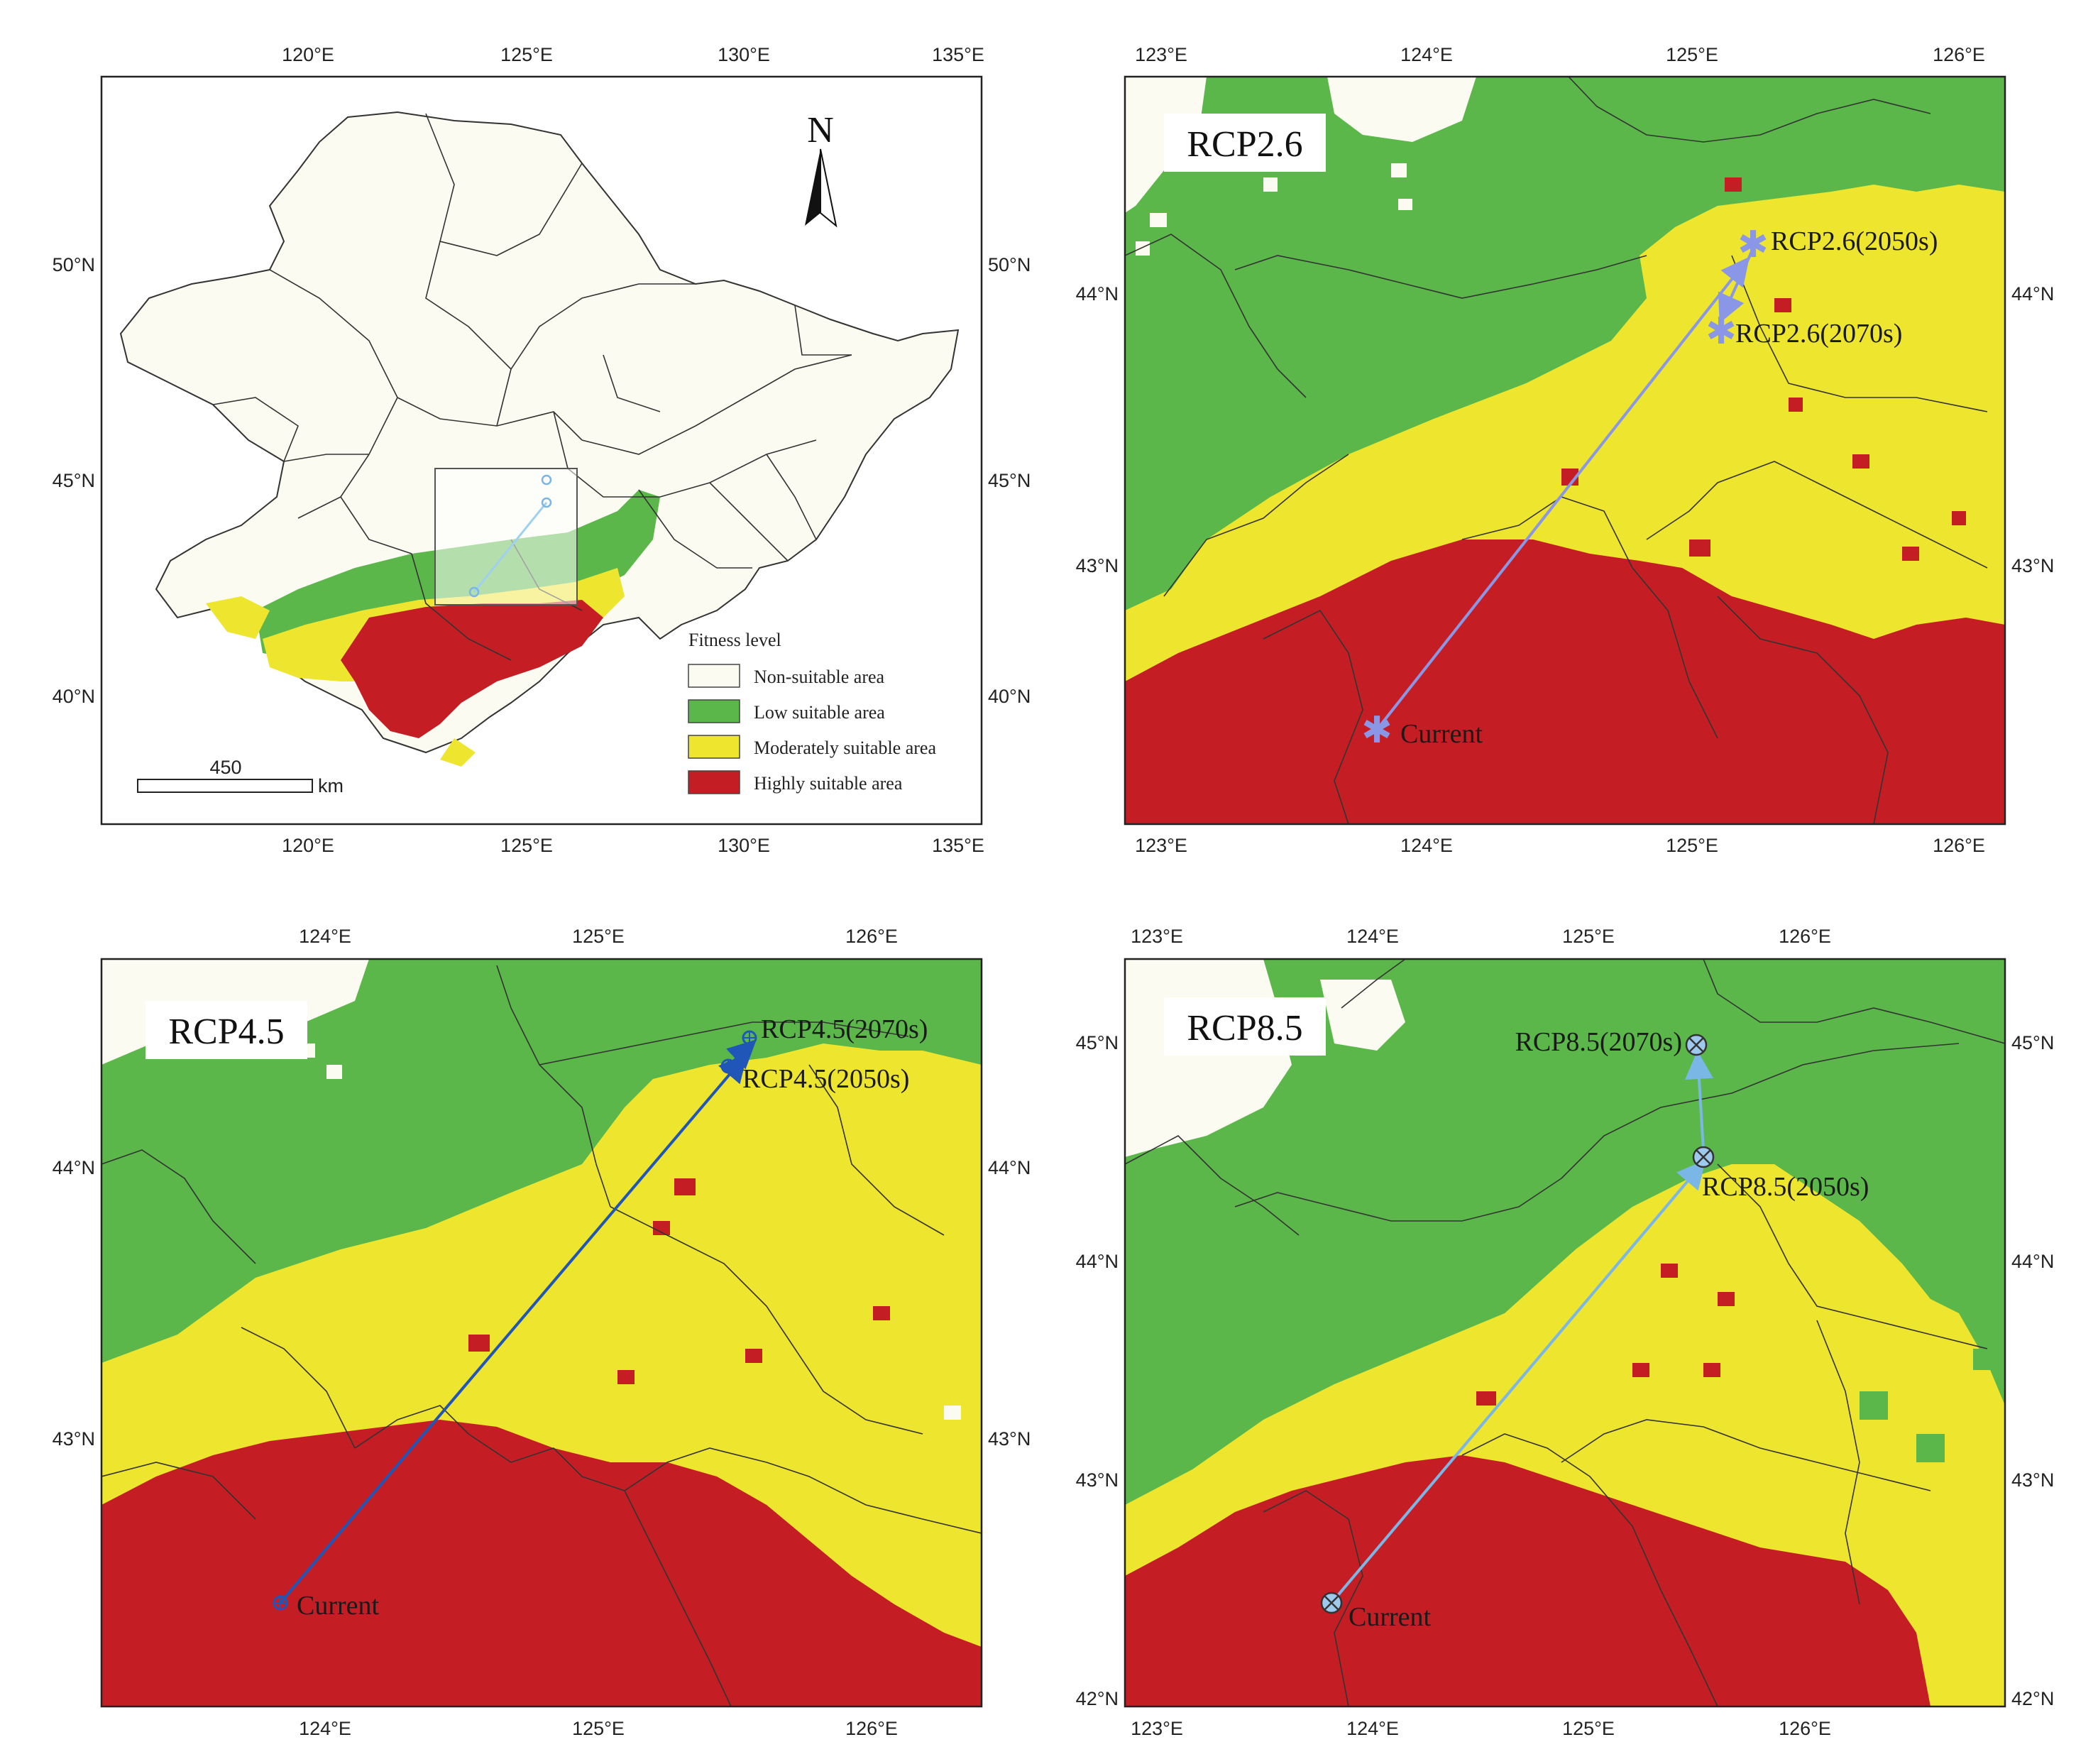  What do you see at coordinates (546, 480) in the screenshot?
I see `overview-2070-point` at bounding box center [546, 480].